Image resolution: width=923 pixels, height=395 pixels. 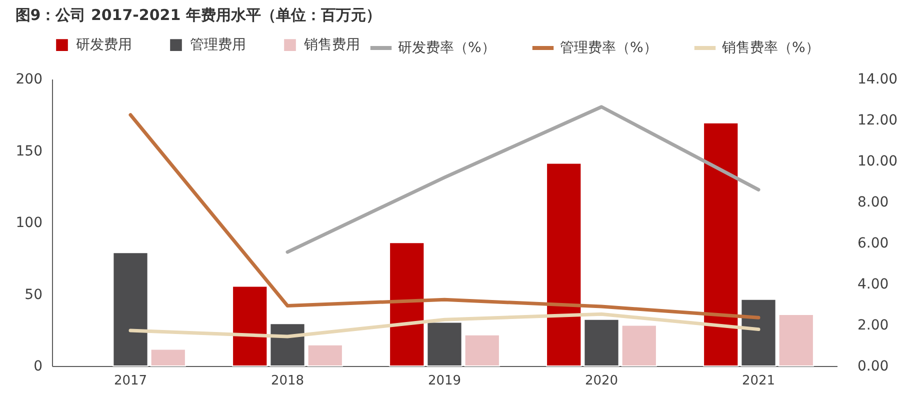 I want to click on y-tick-label: 200, so click(x=29, y=80).